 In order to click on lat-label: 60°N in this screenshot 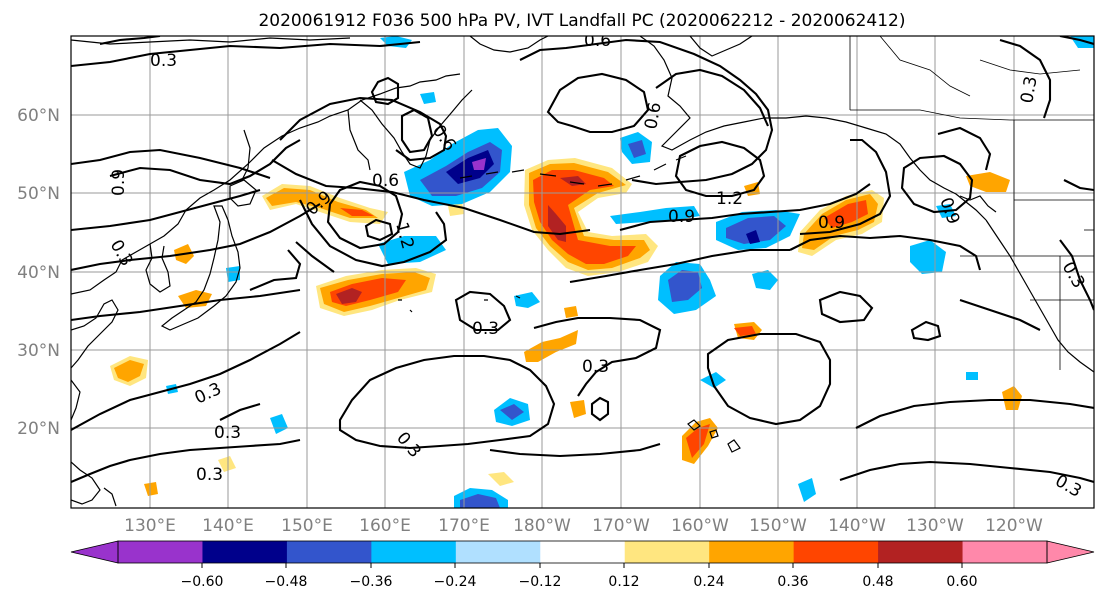, I will do `click(38, 116)`.